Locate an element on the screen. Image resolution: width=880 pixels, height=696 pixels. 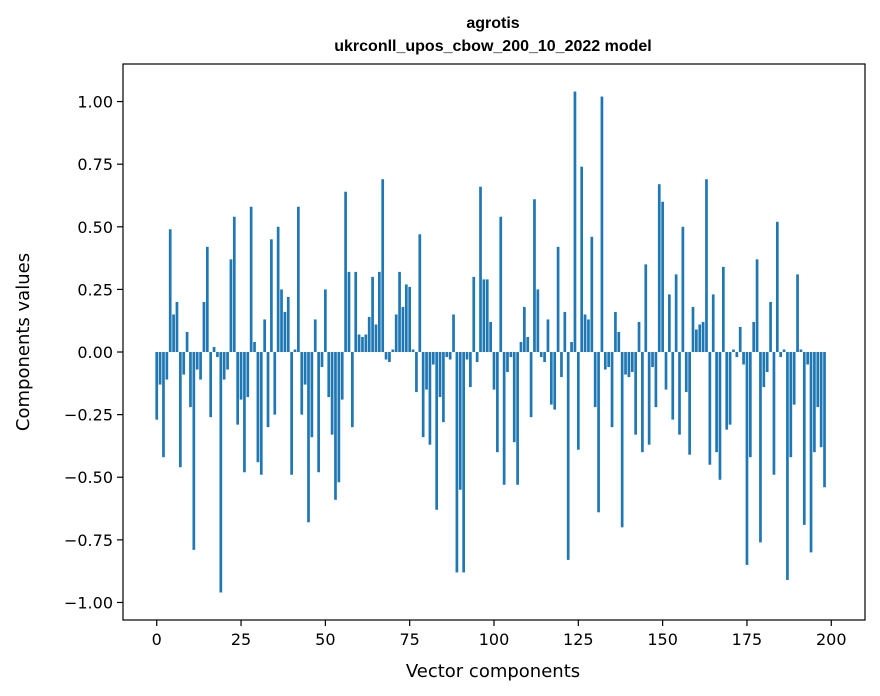
y-tick-label: 0.75 is located at coordinates (95, 164).